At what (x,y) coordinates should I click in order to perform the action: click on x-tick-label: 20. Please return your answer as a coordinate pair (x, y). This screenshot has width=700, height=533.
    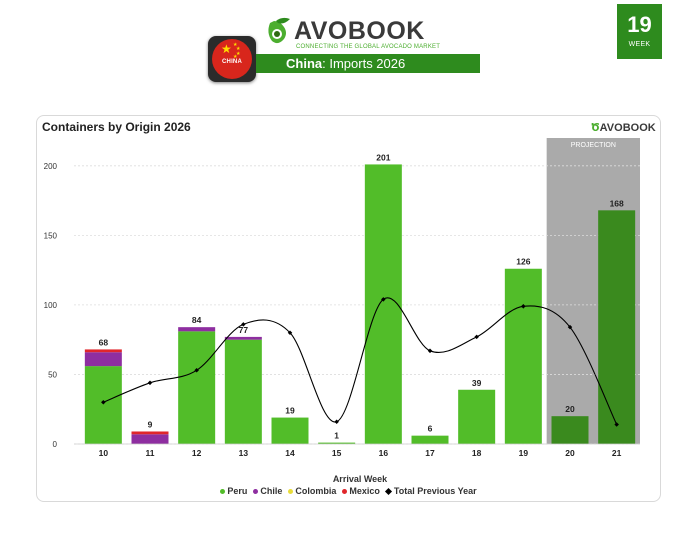
    Looking at the image, I should click on (570, 453).